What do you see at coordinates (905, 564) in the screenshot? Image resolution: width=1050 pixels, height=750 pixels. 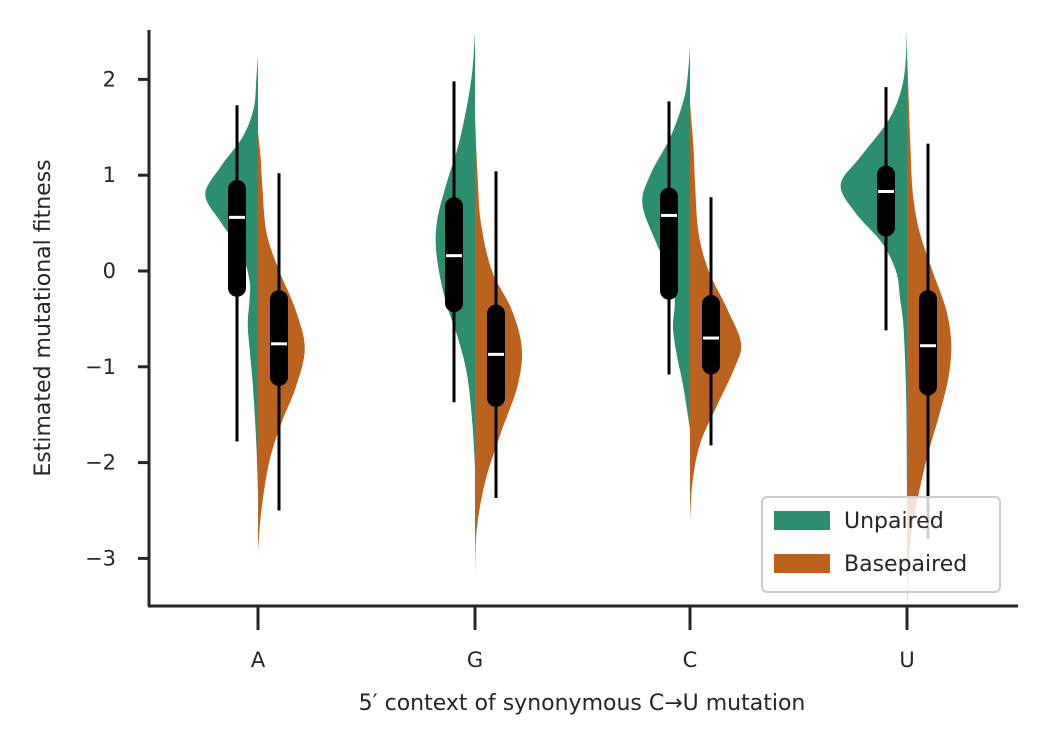 I see `legend-label-basepaired: Basepaired` at bounding box center [905, 564].